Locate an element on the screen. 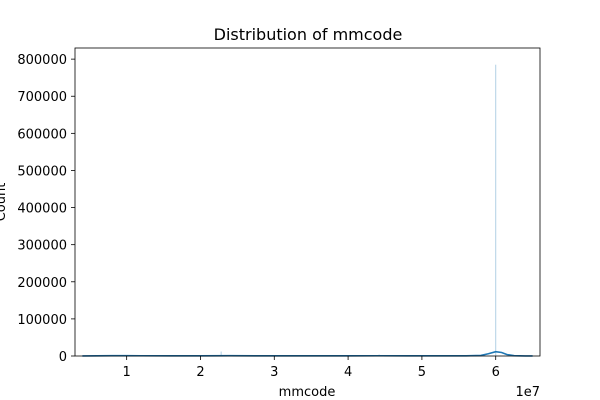  x-axis-offset-label: 1e7 is located at coordinates (527, 392).